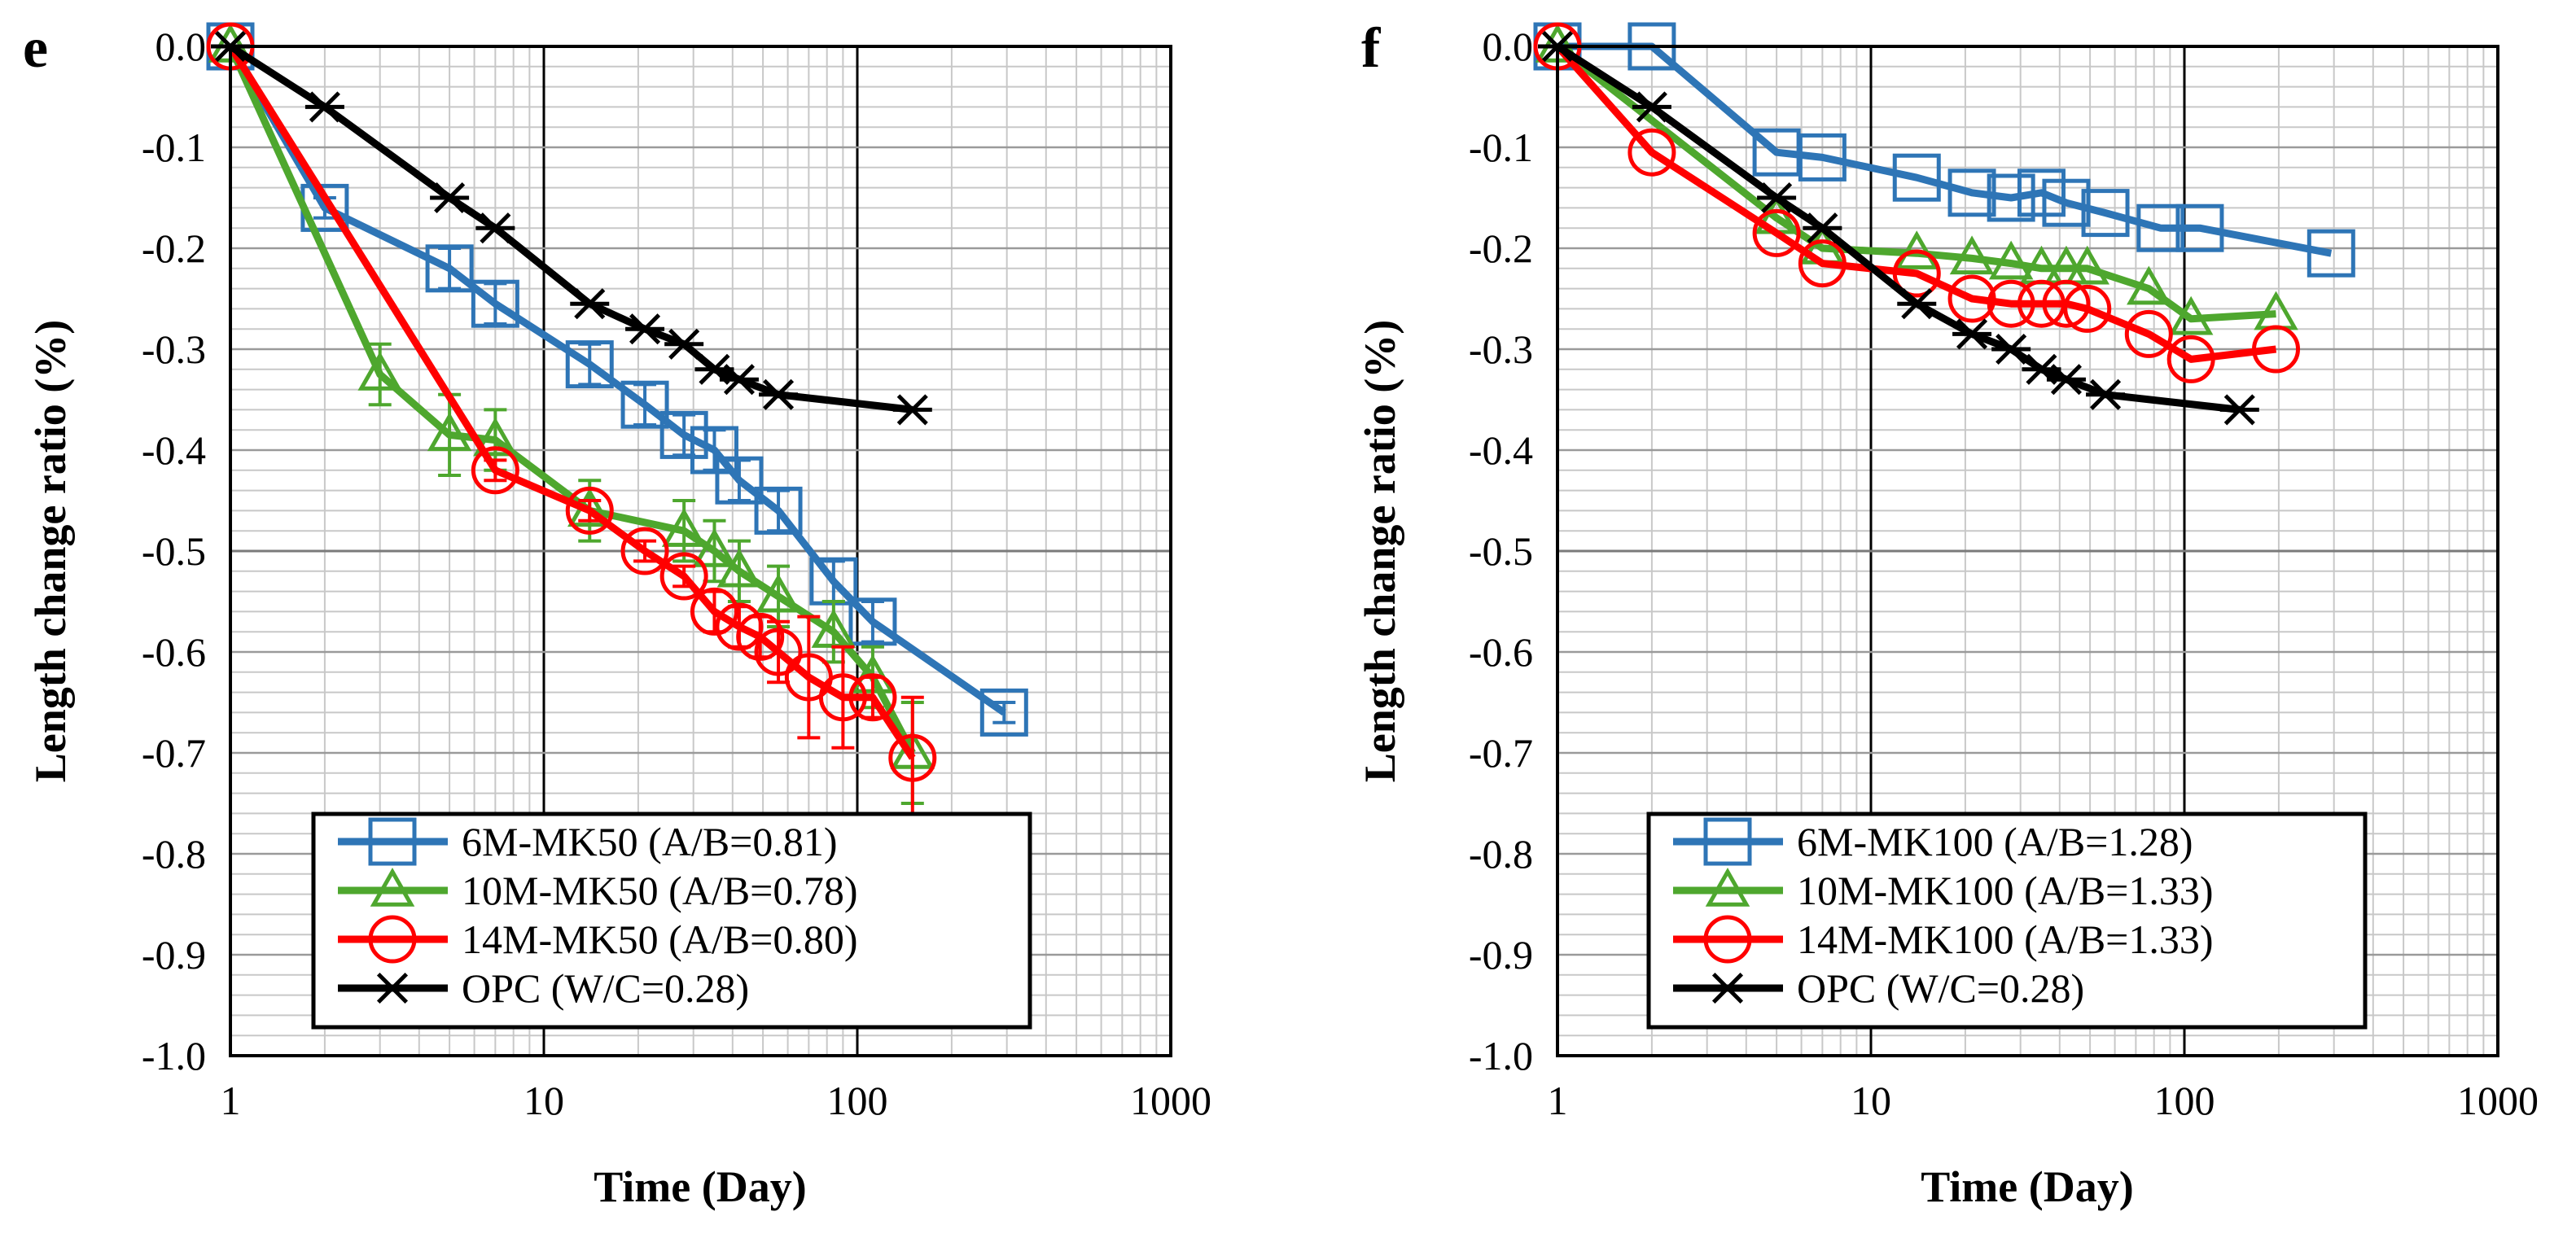  What do you see at coordinates (1380, 551) in the screenshot?
I see `y-axis-label-f: Length change ratio (%)` at bounding box center [1380, 551].